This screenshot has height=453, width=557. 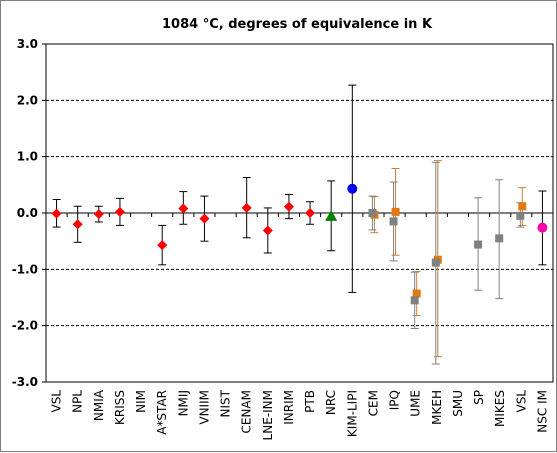 I want to click on y-tick-label: 0.0, so click(x=27, y=213).